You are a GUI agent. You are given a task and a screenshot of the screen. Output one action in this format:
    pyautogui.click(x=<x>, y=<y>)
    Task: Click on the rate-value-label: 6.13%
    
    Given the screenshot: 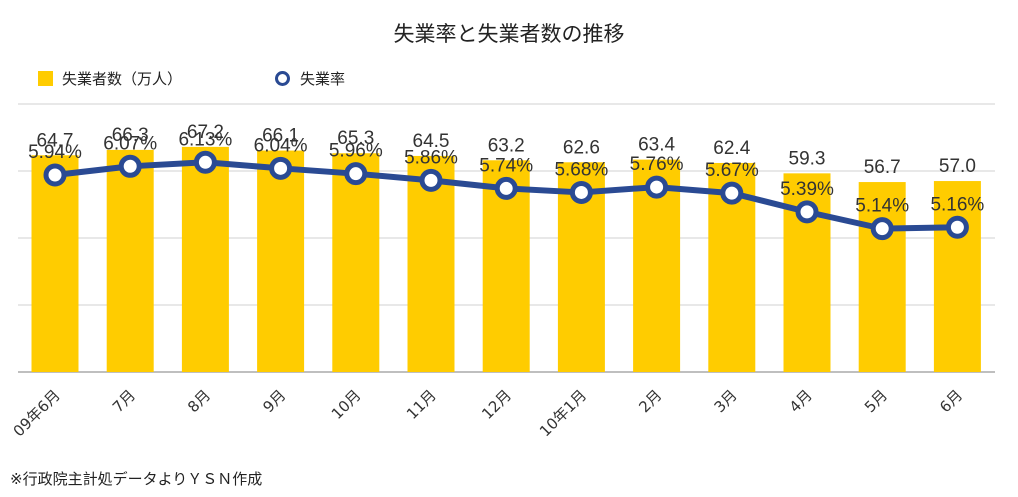 What is the action you would take?
    pyautogui.click(x=205, y=139)
    